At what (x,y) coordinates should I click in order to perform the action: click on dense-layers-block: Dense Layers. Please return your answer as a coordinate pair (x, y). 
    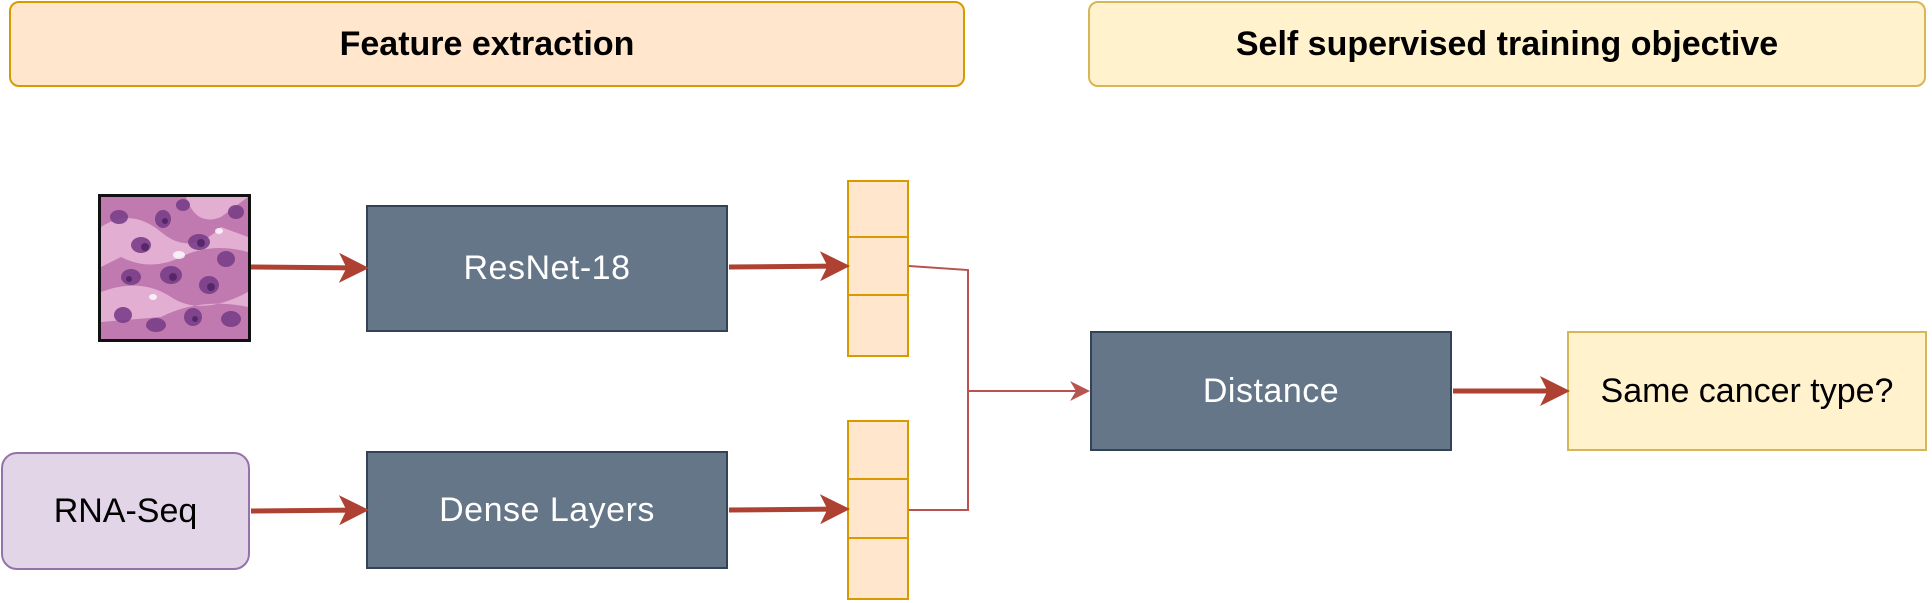
    Looking at the image, I should click on (547, 510).